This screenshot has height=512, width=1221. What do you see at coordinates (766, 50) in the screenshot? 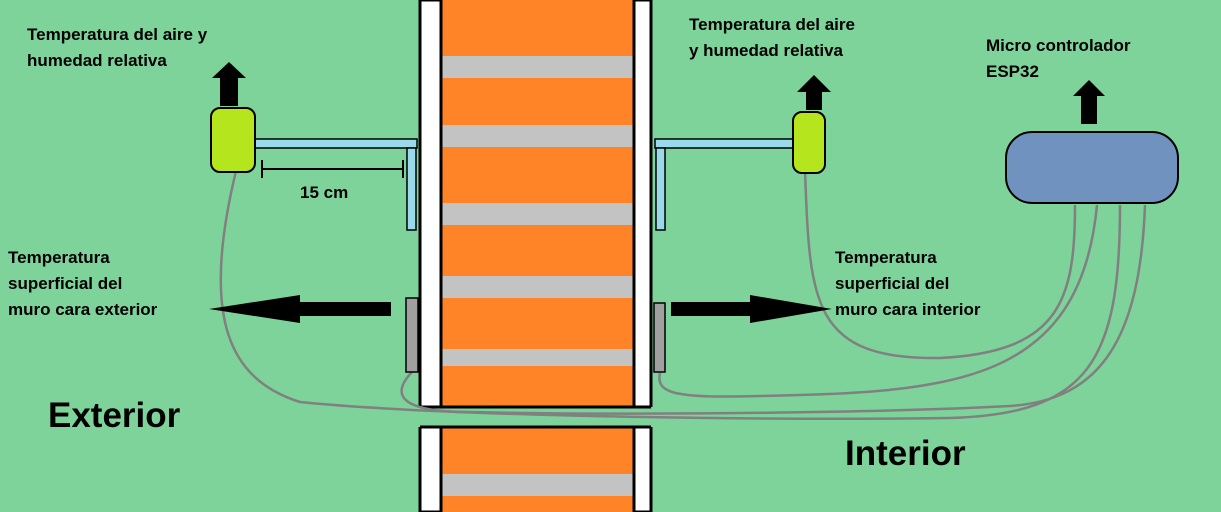
I see `interior-air-sensor-label-line2: y humedad relativa` at bounding box center [766, 50].